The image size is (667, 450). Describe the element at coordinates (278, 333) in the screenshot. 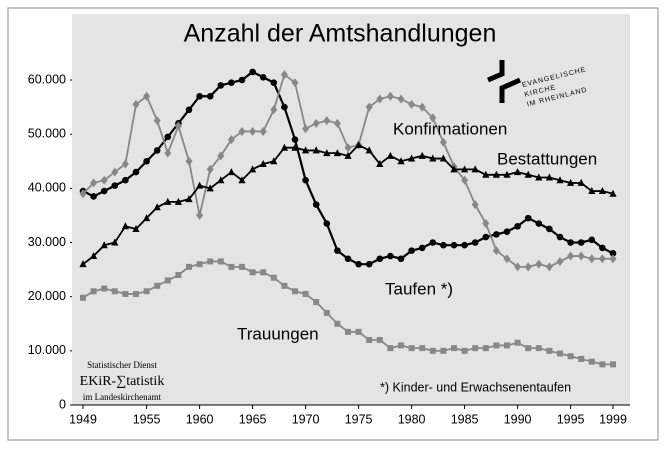

I see `series-label: Trauungen` at that location.